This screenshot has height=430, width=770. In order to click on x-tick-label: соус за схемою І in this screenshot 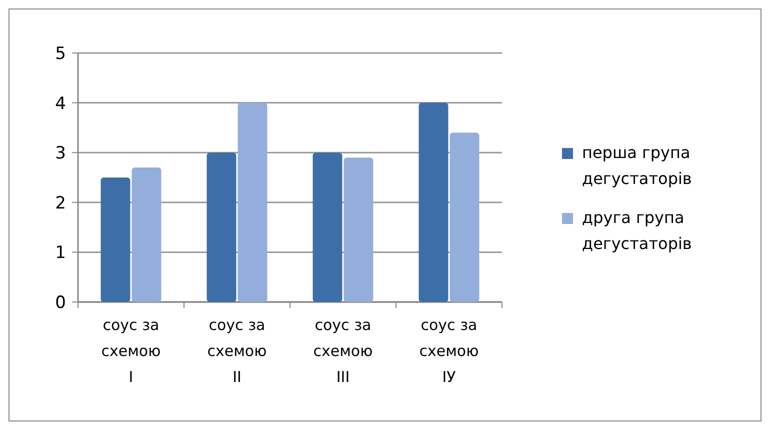, I will do `click(131, 351)`.